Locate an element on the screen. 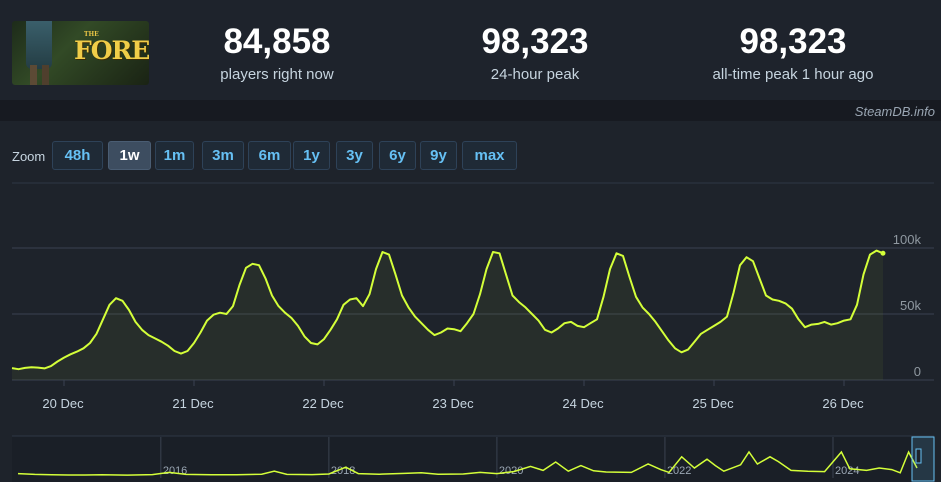 This screenshot has height=482, width=941. navigator-range-selector is located at coordinates (923, 459).